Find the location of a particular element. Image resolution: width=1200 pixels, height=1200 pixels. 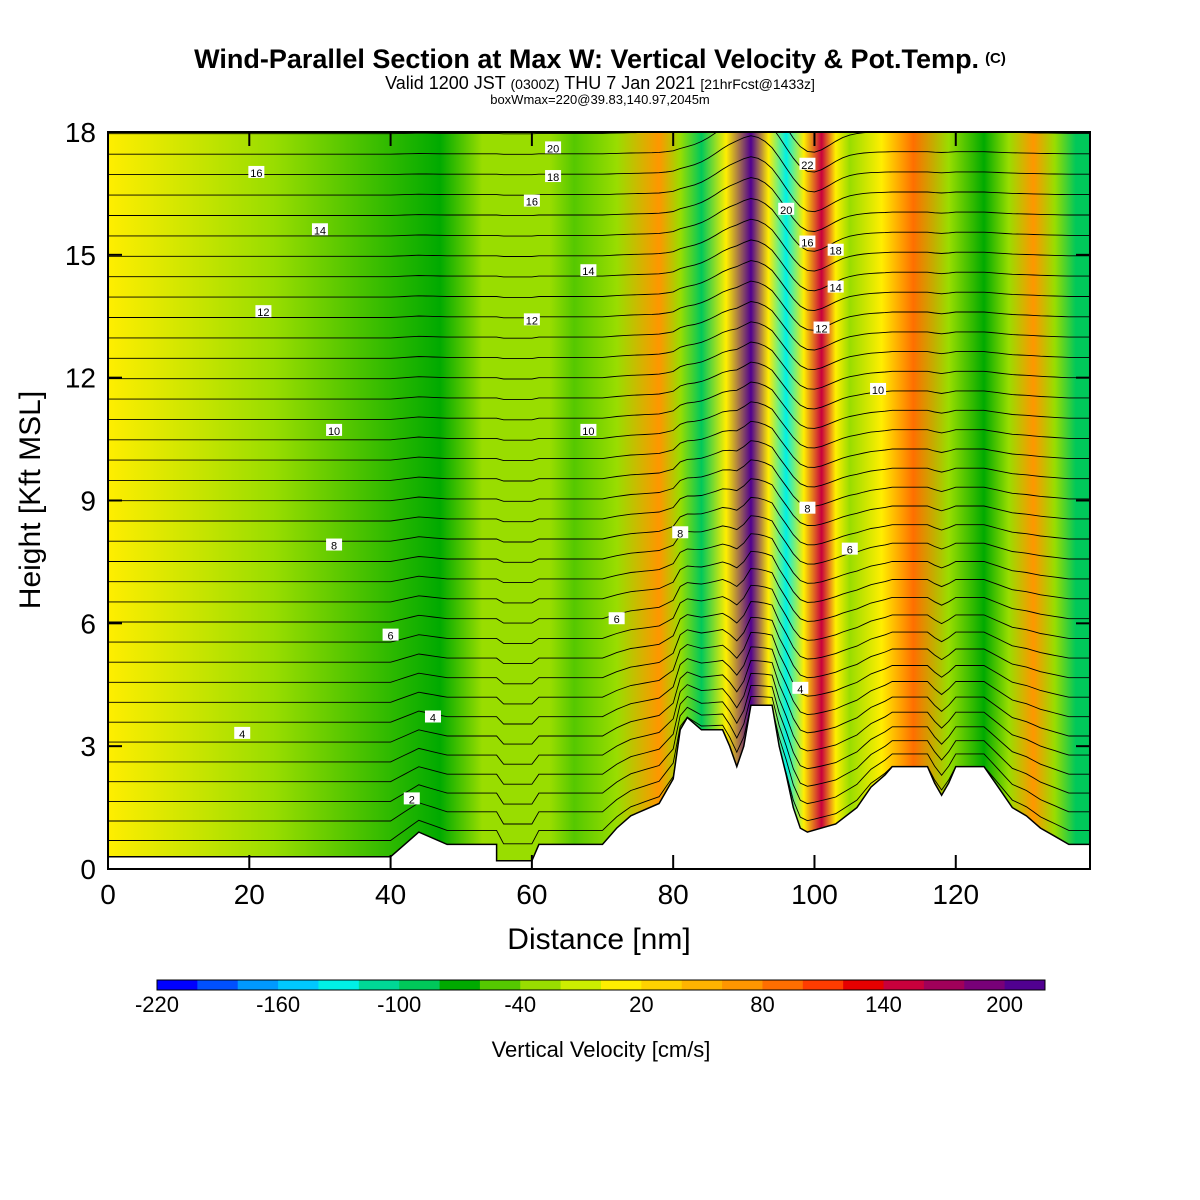

theta-label-text: 10 is located at coordinates (334, 432).